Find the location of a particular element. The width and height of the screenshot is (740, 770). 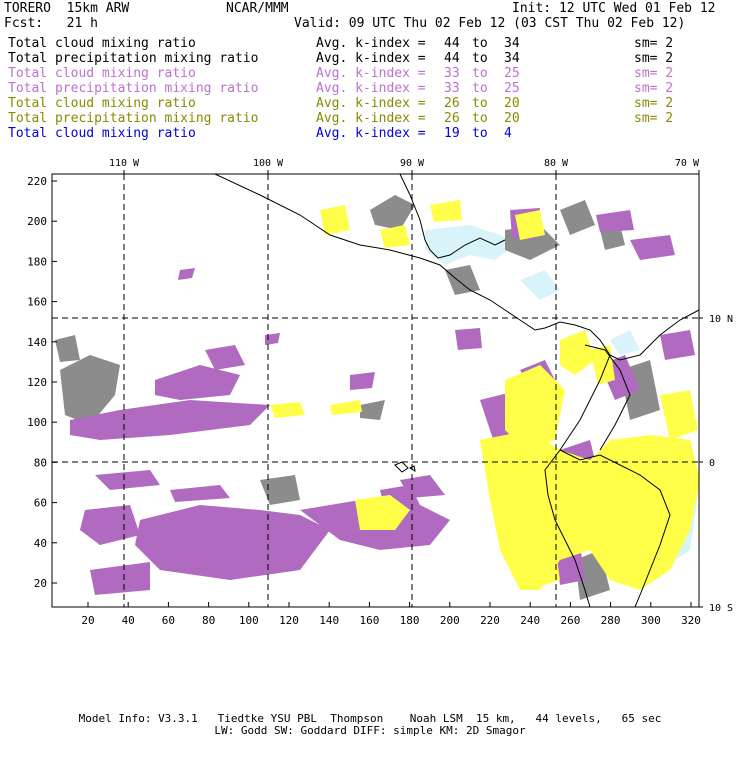

x-tick-label: 300 is located at coordinates (651, 620).